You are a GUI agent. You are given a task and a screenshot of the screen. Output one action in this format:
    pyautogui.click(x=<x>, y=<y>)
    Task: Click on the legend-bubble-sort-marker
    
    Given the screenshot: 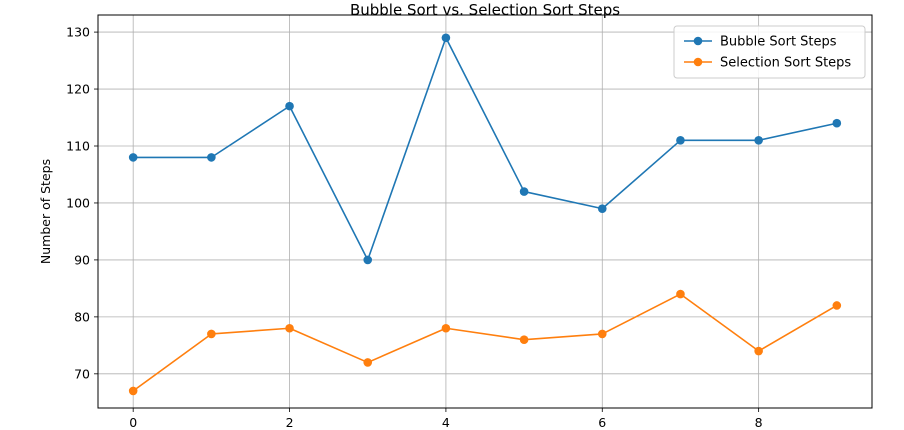 What is the action you would take?
    pyautogui.click(x=698, y=41)
    